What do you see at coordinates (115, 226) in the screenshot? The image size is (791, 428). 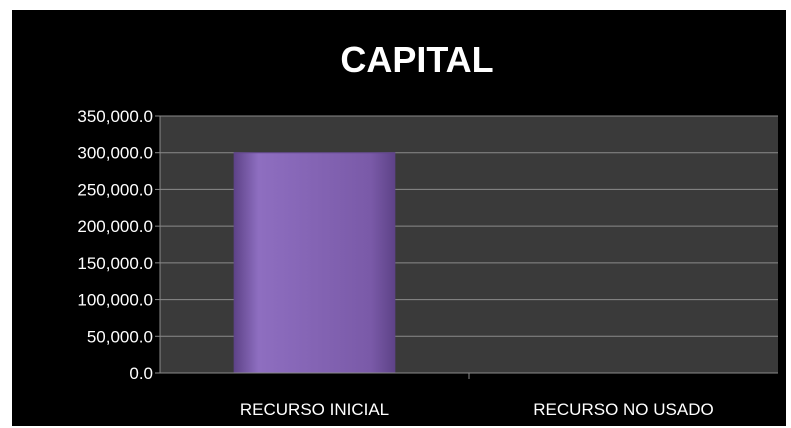 I see `y-tick-label: 200,000.0` at bounding box center [115, 226].